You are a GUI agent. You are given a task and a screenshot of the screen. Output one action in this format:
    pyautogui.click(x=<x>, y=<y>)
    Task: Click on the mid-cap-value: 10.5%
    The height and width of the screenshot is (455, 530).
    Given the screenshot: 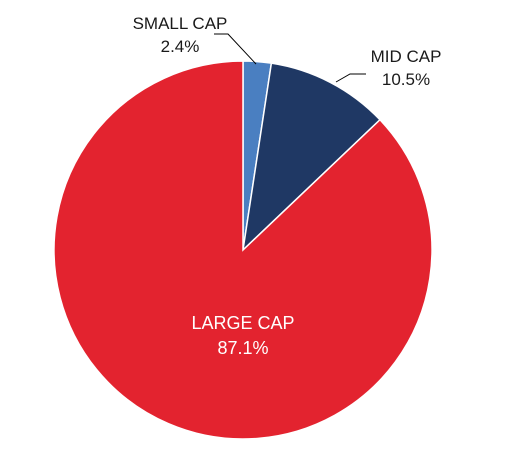 What is the action you would take?
    pyautogui.click(x=406, y=79)
    